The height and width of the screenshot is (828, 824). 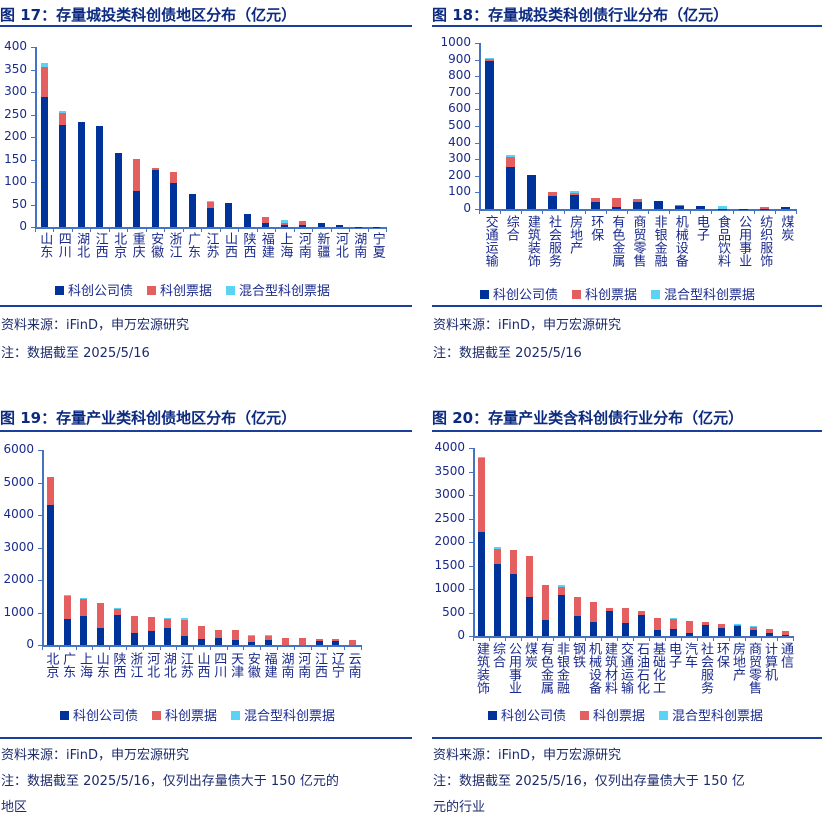 I want to click on x-category-label: 山西, so click(x=229, y=245).